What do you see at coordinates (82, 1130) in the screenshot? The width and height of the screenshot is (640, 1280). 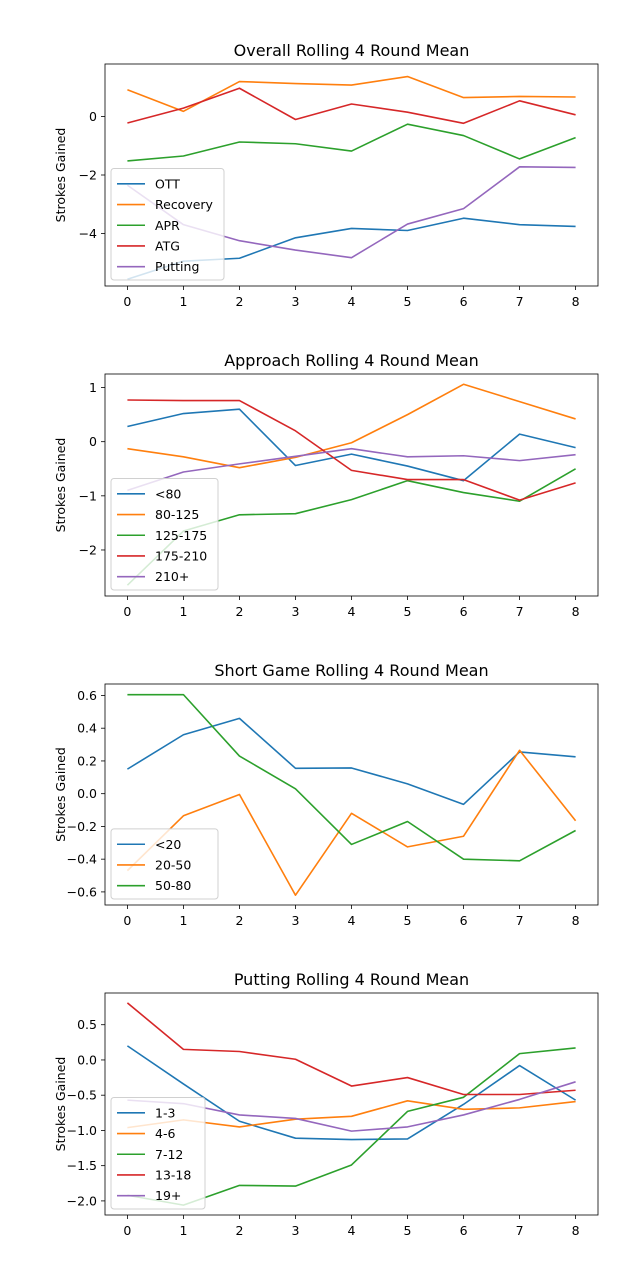 I see `y-tick-label: −1.0` at bounding box center [82, 1130].